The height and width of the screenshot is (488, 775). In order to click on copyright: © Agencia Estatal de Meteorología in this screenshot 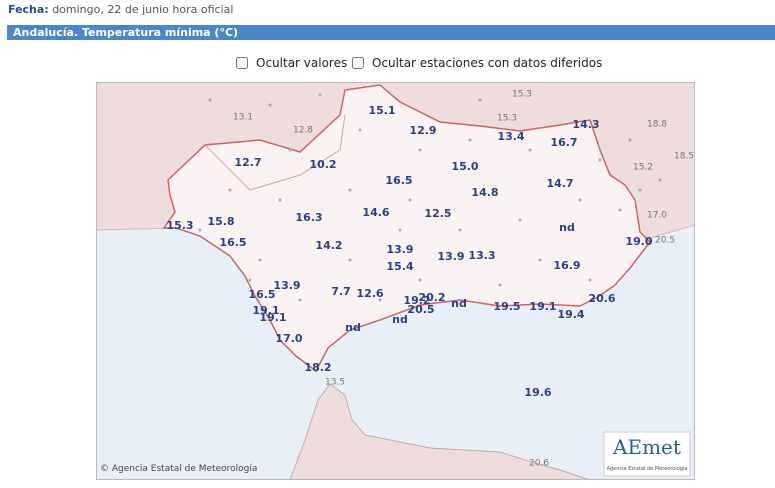, I will do `click(178, 469)`.